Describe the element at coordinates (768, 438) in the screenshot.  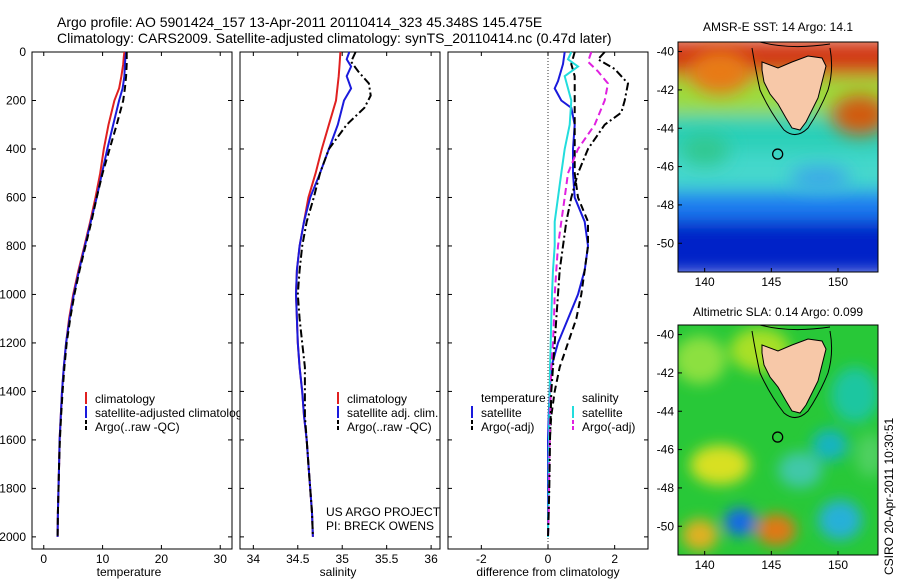
I see `sla-map: Altimetric SLA: 0.14 Argo: 0.099 140 145 1` at that location.